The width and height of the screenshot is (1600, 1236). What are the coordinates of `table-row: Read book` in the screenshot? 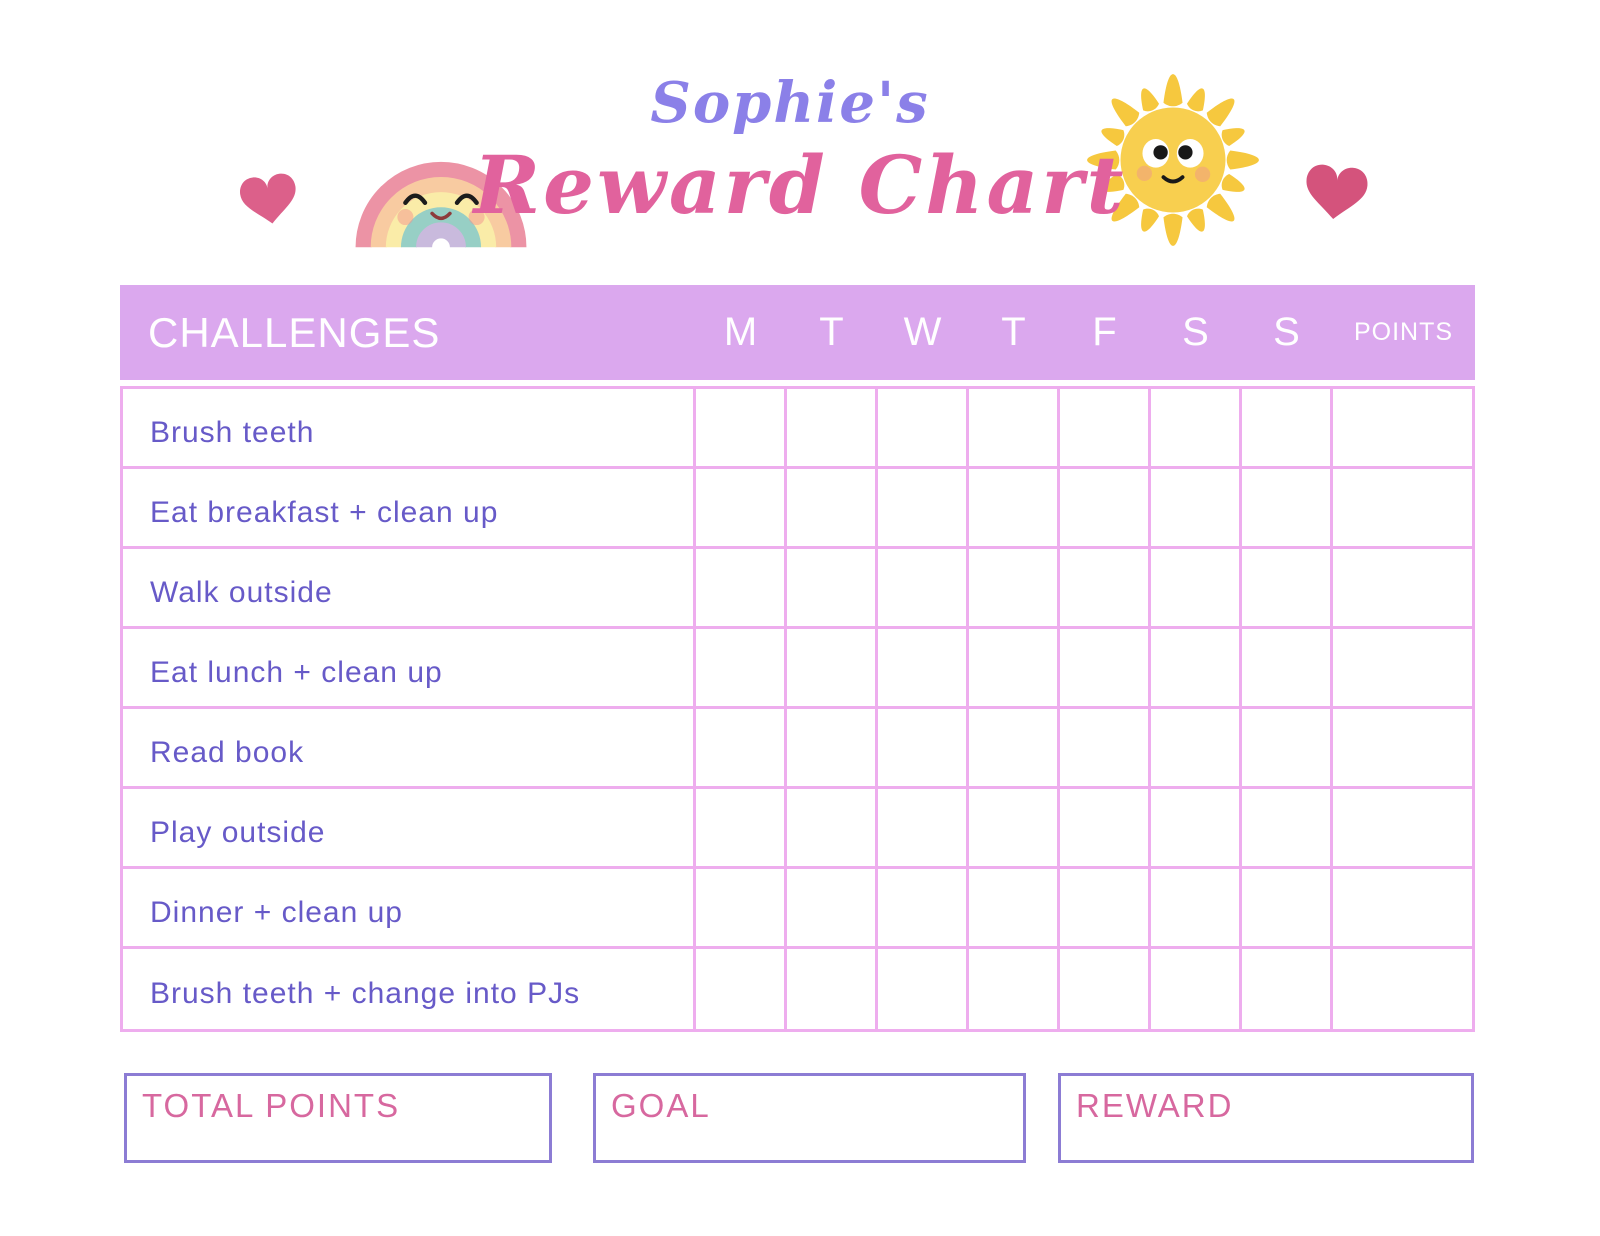 It's located at (797, 749).